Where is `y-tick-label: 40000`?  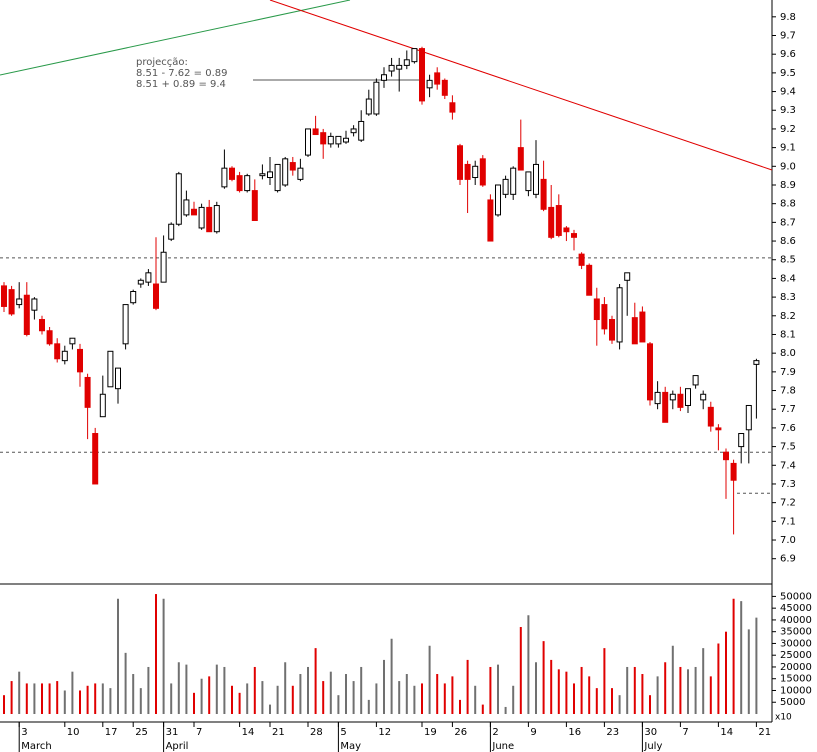
y-tick-label: 40000 is located at coordinates (796, 620).